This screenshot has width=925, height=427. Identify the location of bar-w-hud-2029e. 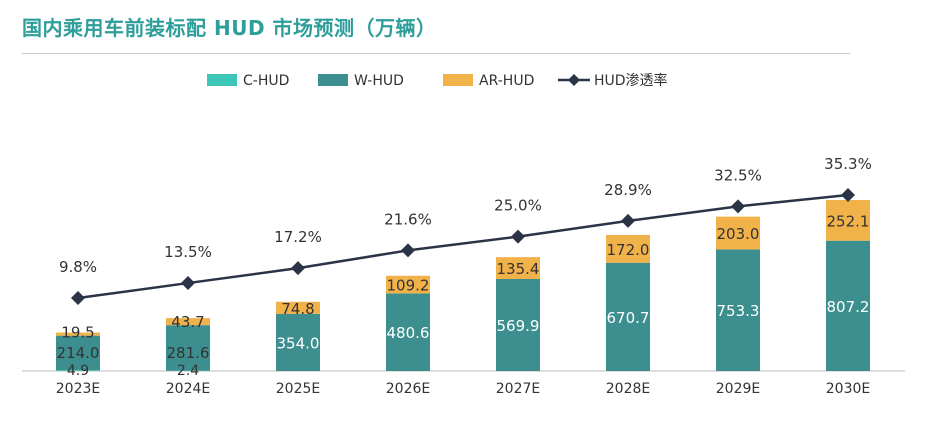
(738, 310).